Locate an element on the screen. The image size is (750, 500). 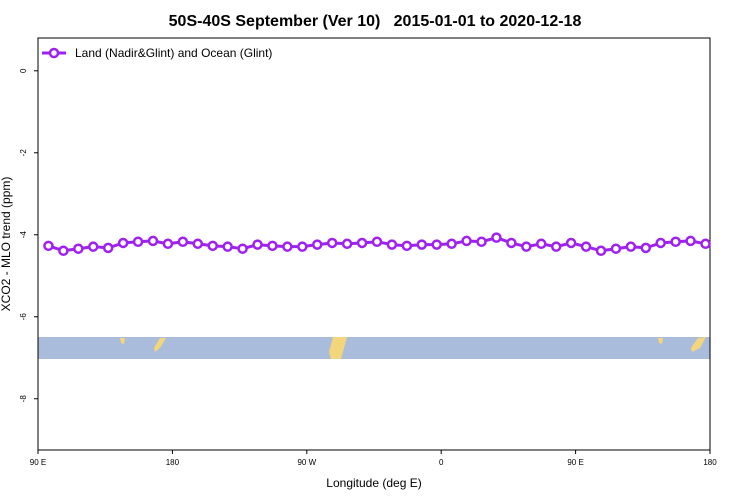
y-axis-title: XCO2 - MLO trend (ppm) is located at coordinates (6, 244).